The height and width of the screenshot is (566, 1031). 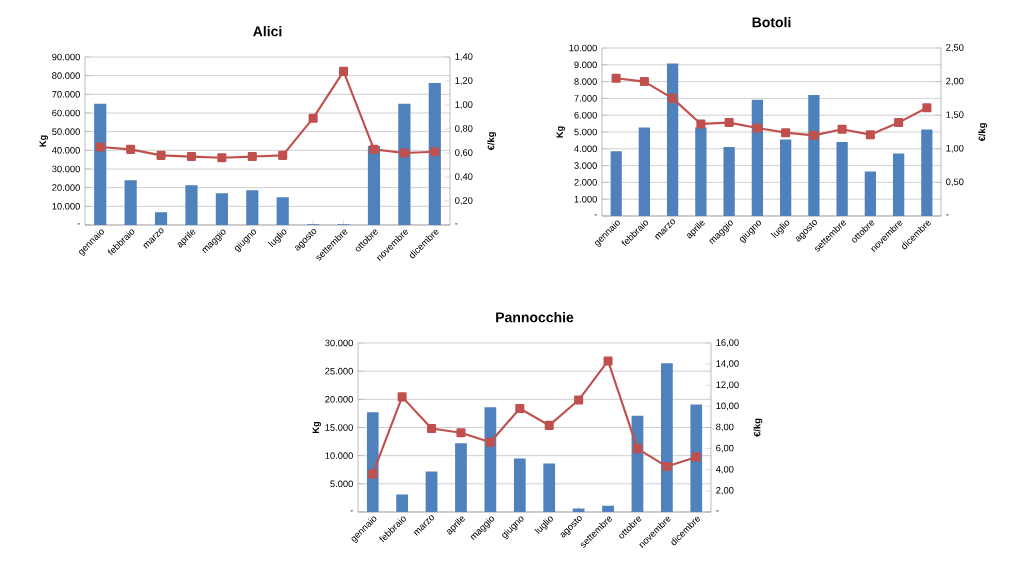 What do you see at coordinates (267, 31) in the screenshot?
I see `chart-title: Alici` at bounding box center [267, 31].